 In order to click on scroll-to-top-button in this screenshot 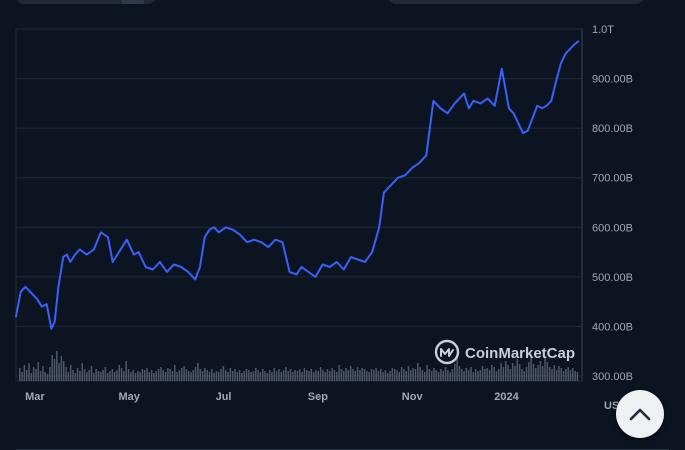, I will do `click(640, 414)`.